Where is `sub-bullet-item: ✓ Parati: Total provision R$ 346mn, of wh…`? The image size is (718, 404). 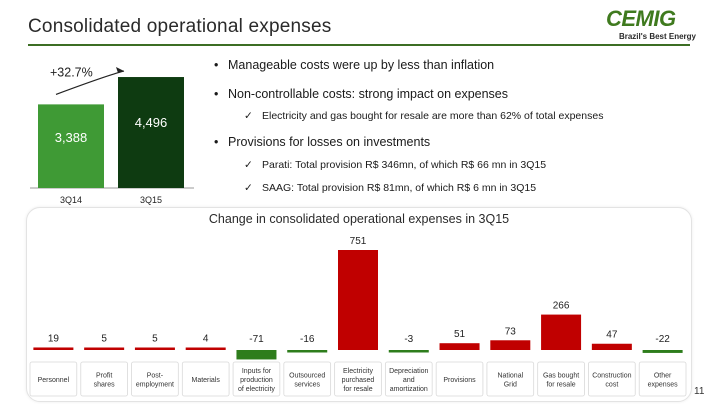 sub-bullet-item: ✓ Parati: Total provision R$ 346mn, of wh… is located at coordinates (395, 165).